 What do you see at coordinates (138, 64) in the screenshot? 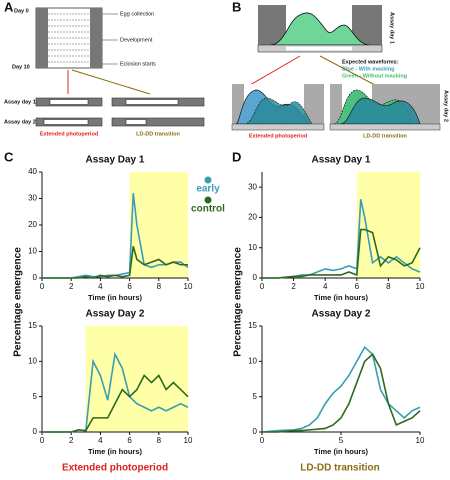
I see `label: Eclosion starts` at bounding box center [138, 64].